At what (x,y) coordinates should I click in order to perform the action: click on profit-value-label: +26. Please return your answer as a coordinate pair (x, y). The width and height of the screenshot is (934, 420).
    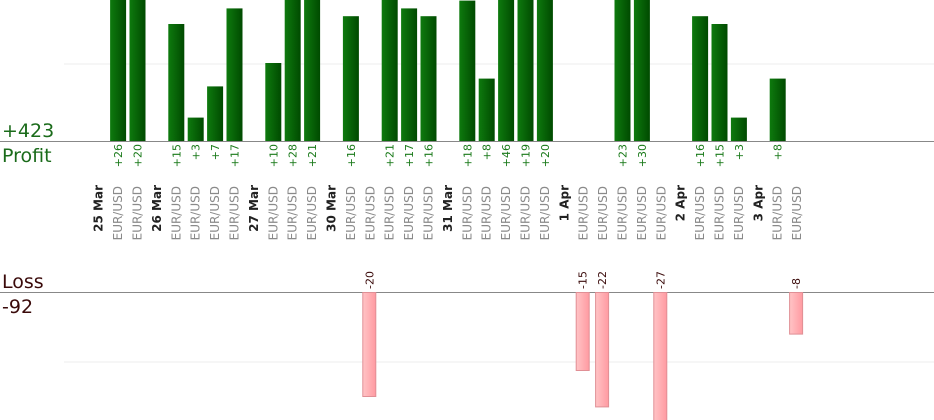
    Looking at the image, I should click on (118, 155).